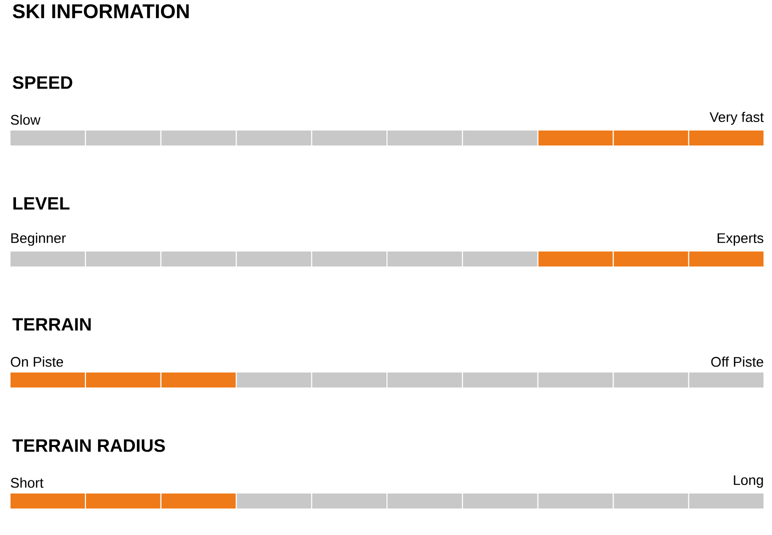  Describe the element at coordinates (41, 203) in the screenshot. I see `chart-title: LEVEL` at that location.